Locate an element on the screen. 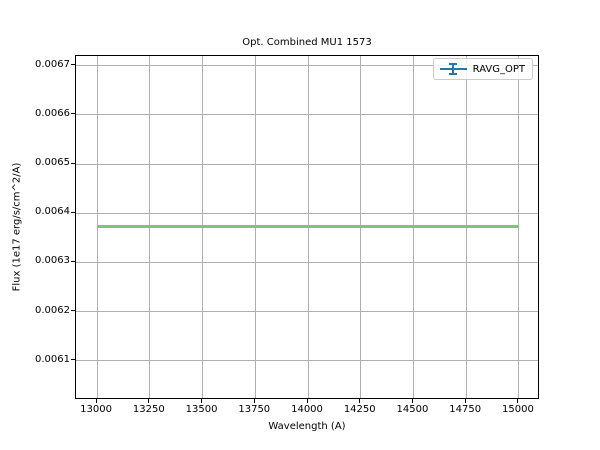 This screenshot has height=450, width=600. x-tick-label: 13750 is located at coordinates (254, 409).